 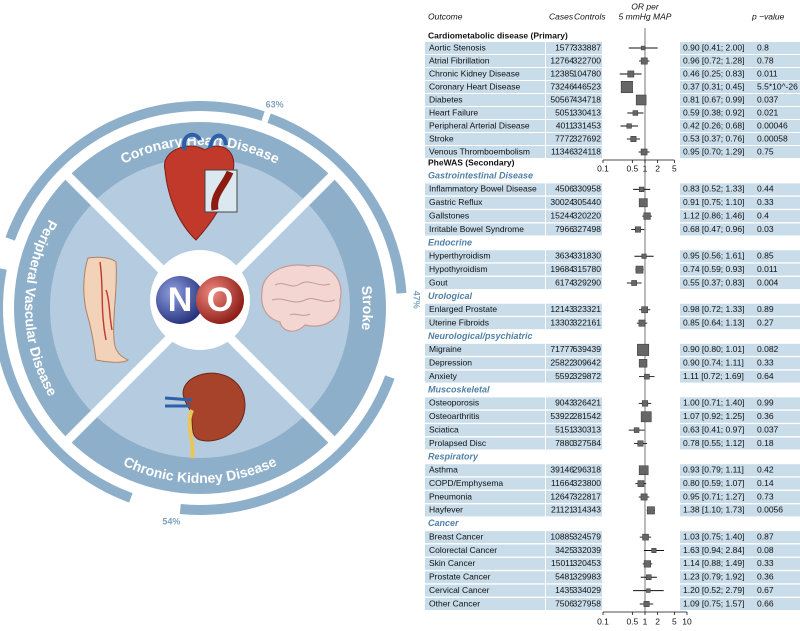 What do you see at coordinates (713, 403) in the screenshot?
I see `estimate-label: 1.00 [0.71; 1.40]` at bounding box center [713, 403].